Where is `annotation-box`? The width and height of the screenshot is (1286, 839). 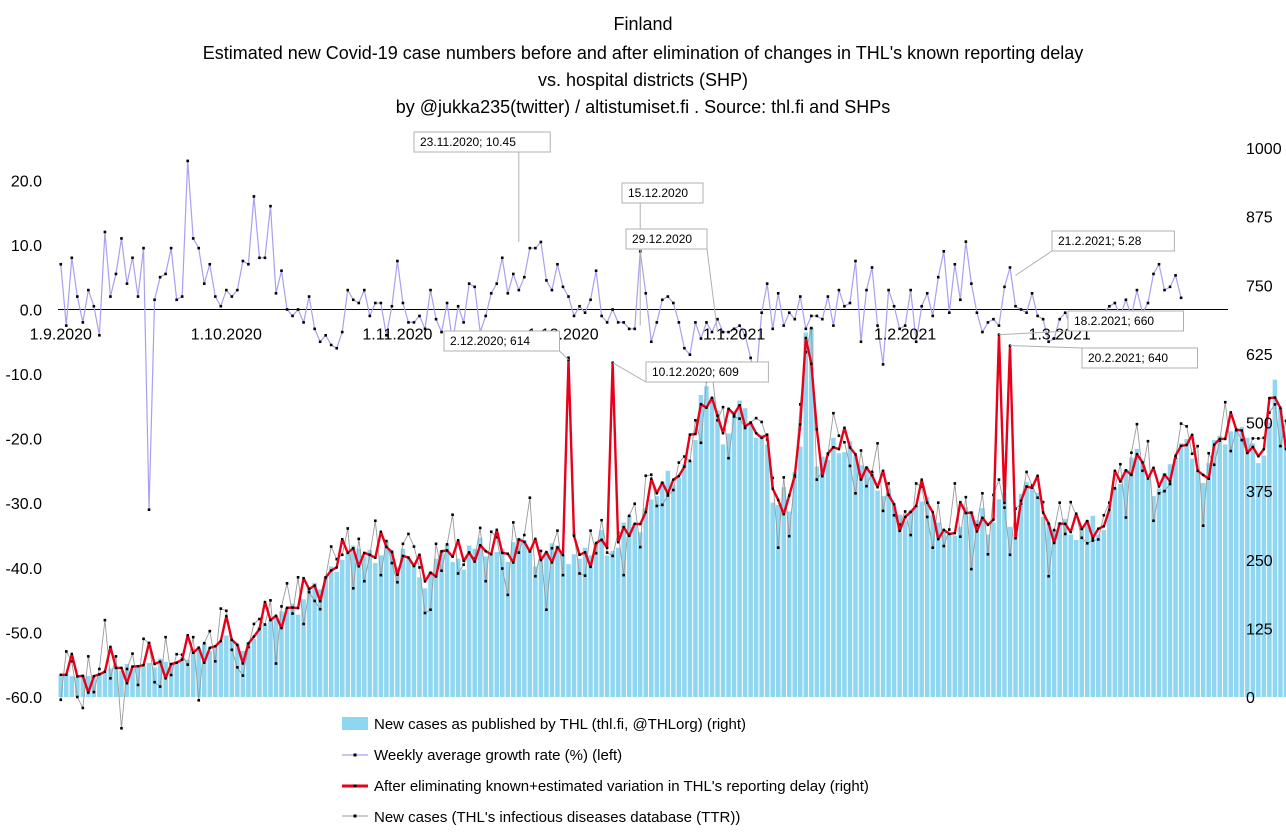
annotation-box is located at coordinates (707, 372).